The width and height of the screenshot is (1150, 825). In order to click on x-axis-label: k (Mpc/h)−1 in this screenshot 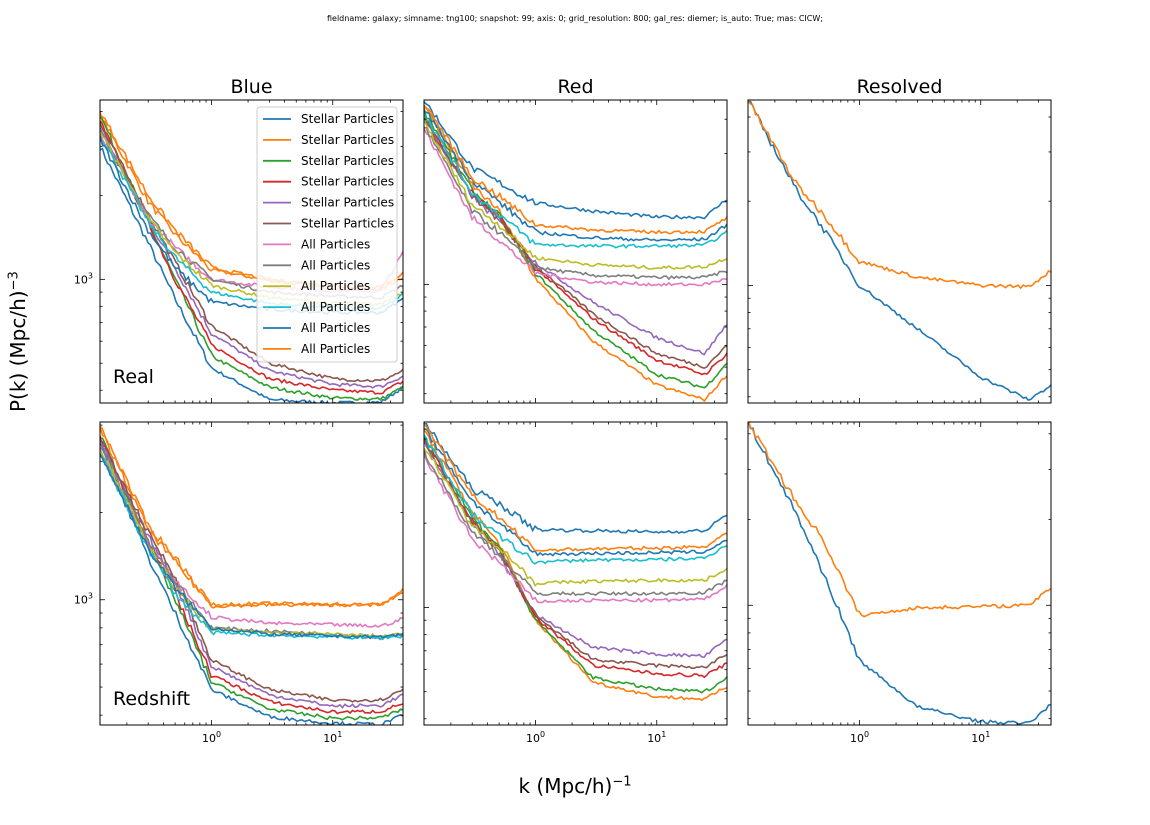, I will do `click(575, 786)`.